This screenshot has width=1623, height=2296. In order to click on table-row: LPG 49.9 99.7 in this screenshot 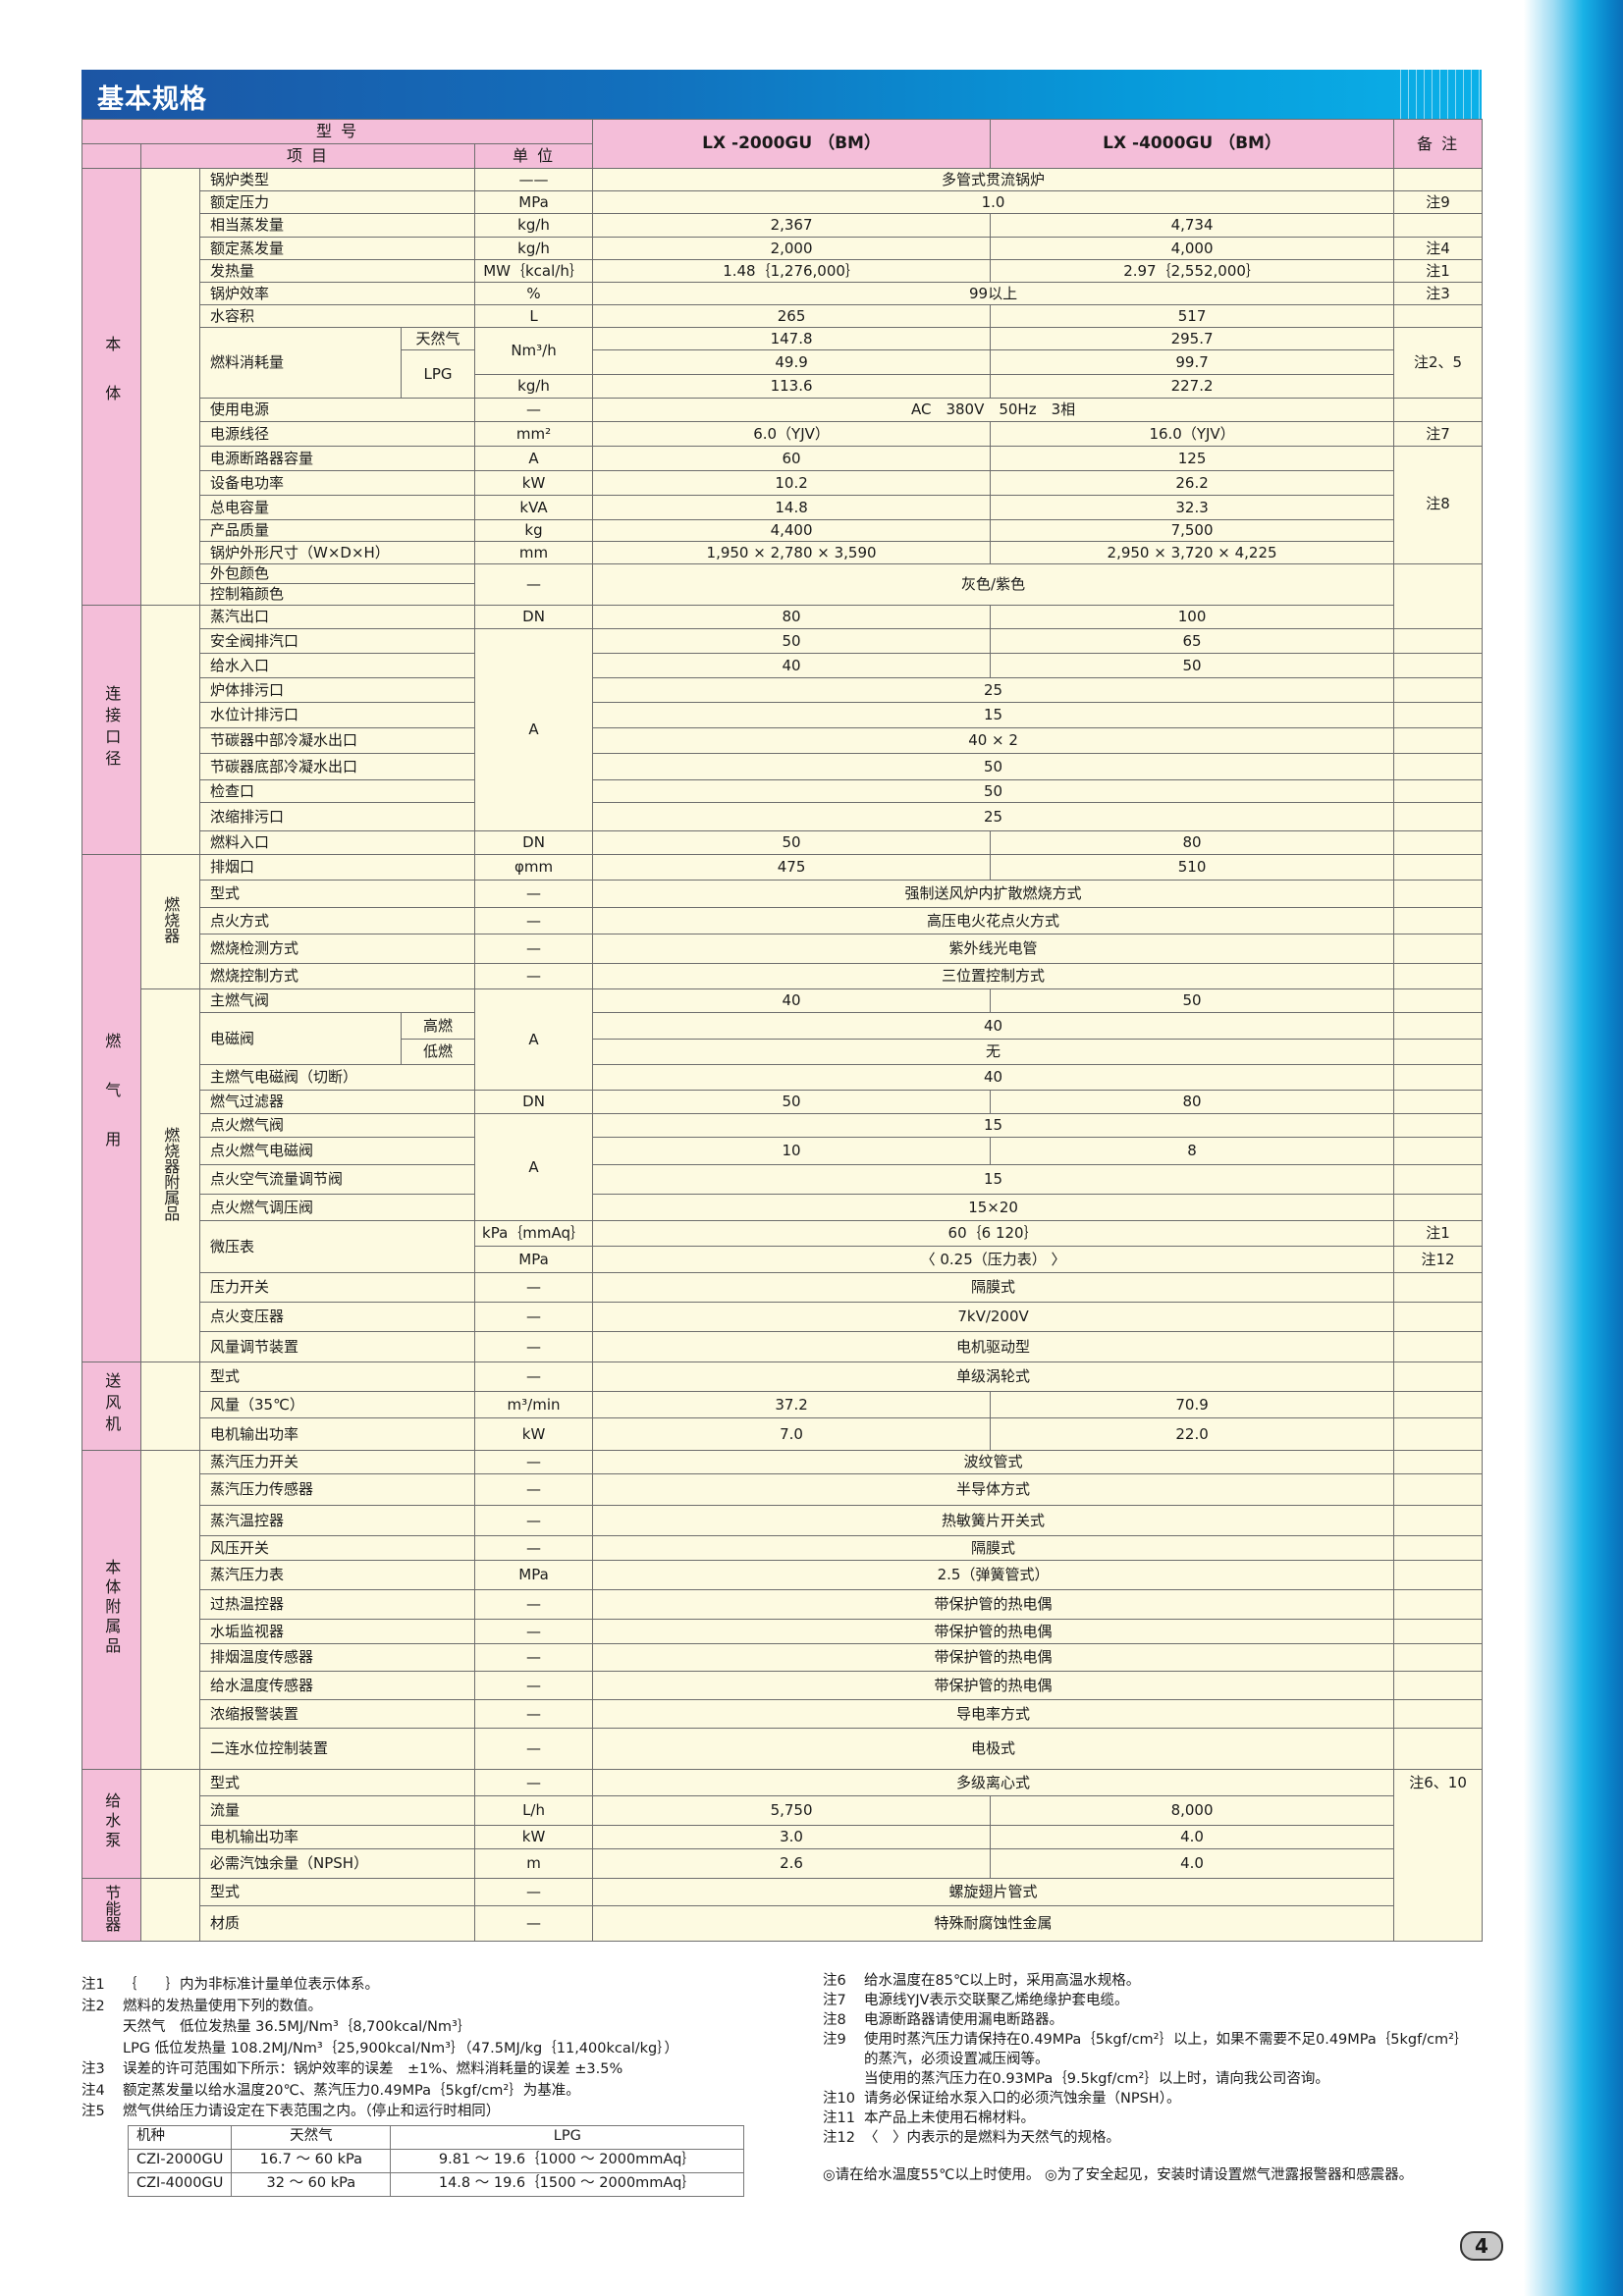, I will do `click(782, 374)`.